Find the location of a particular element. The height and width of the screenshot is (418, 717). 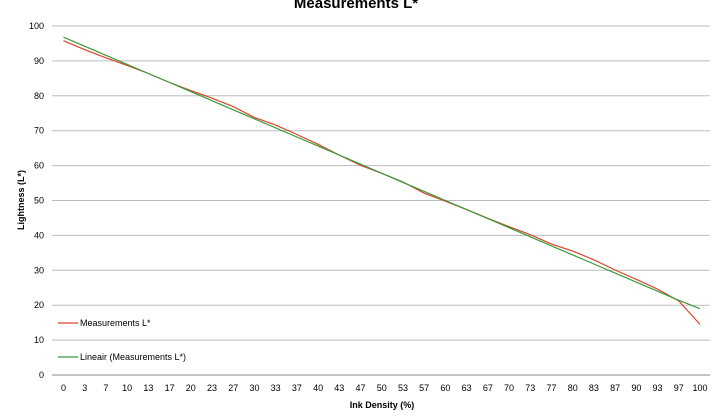

x-tick-label: 40 is located at coordinates (318, 388).